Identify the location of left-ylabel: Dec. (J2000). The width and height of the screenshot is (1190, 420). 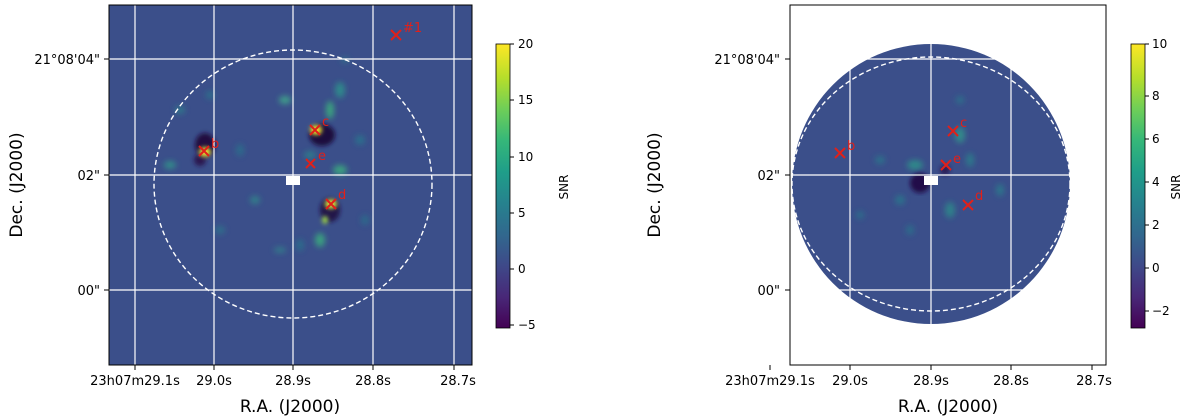
(17, 184).